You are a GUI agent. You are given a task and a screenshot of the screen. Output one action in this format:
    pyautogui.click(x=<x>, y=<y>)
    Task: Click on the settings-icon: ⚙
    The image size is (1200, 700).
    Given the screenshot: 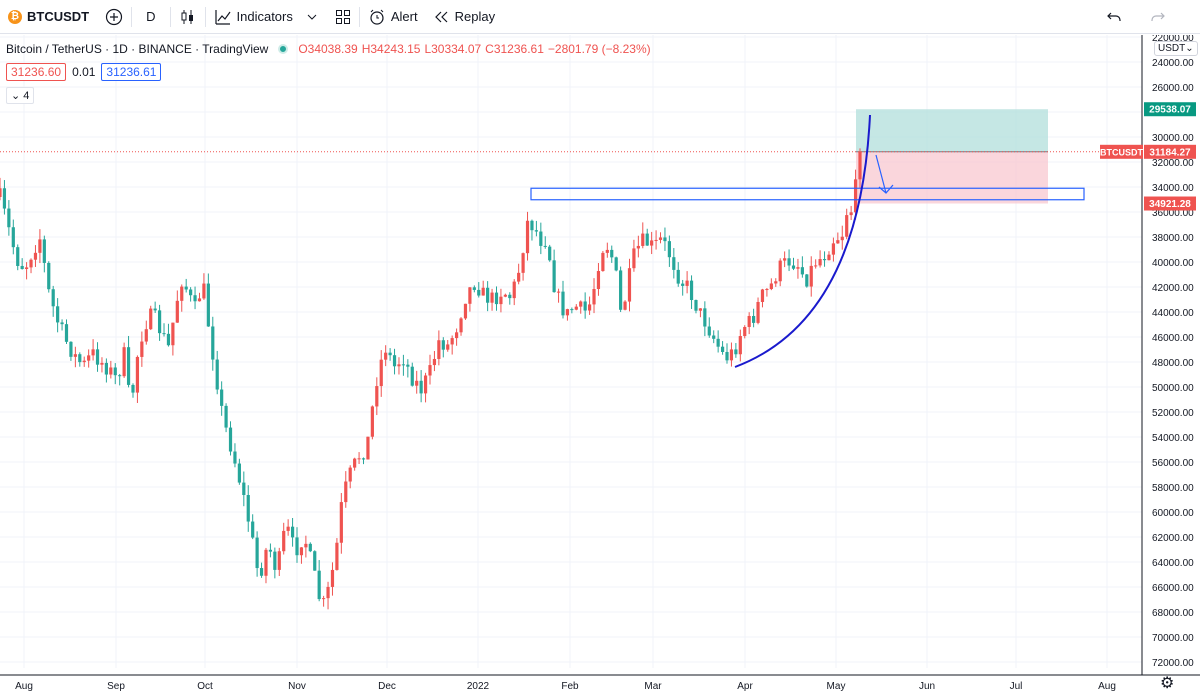 What is the action you would take?
    pyautogui.click(x=1167, y=683)
    